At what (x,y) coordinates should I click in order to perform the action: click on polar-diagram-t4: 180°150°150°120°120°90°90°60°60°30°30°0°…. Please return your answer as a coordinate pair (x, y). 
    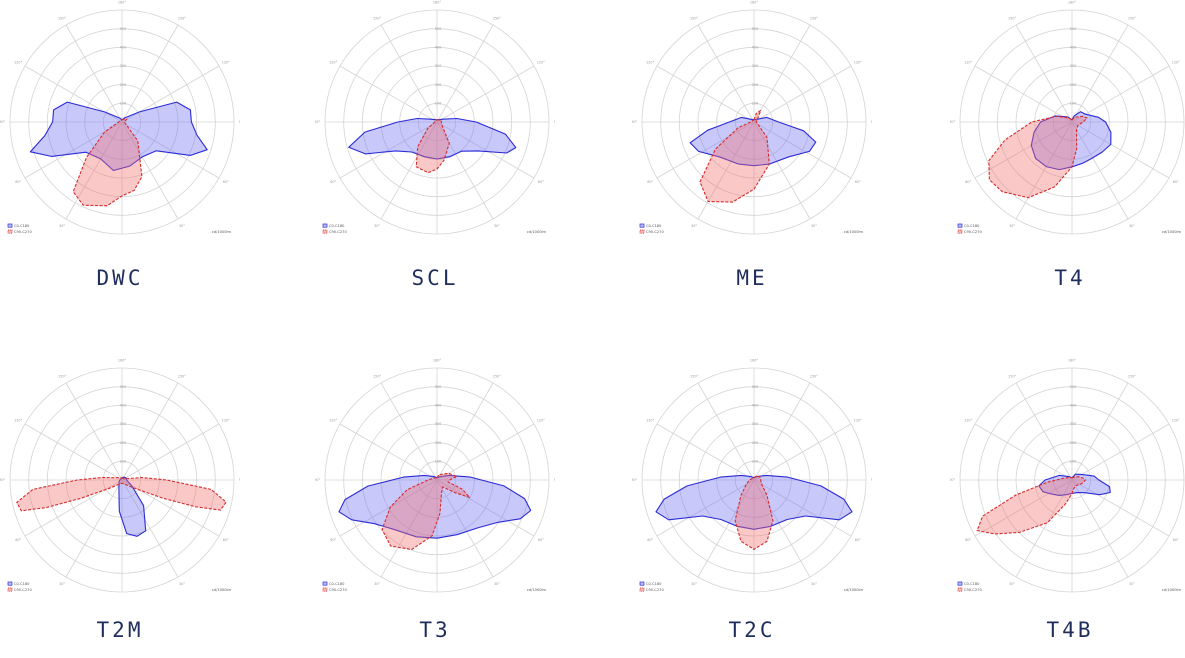
    Looking at the image, I should click on (1067, 150).